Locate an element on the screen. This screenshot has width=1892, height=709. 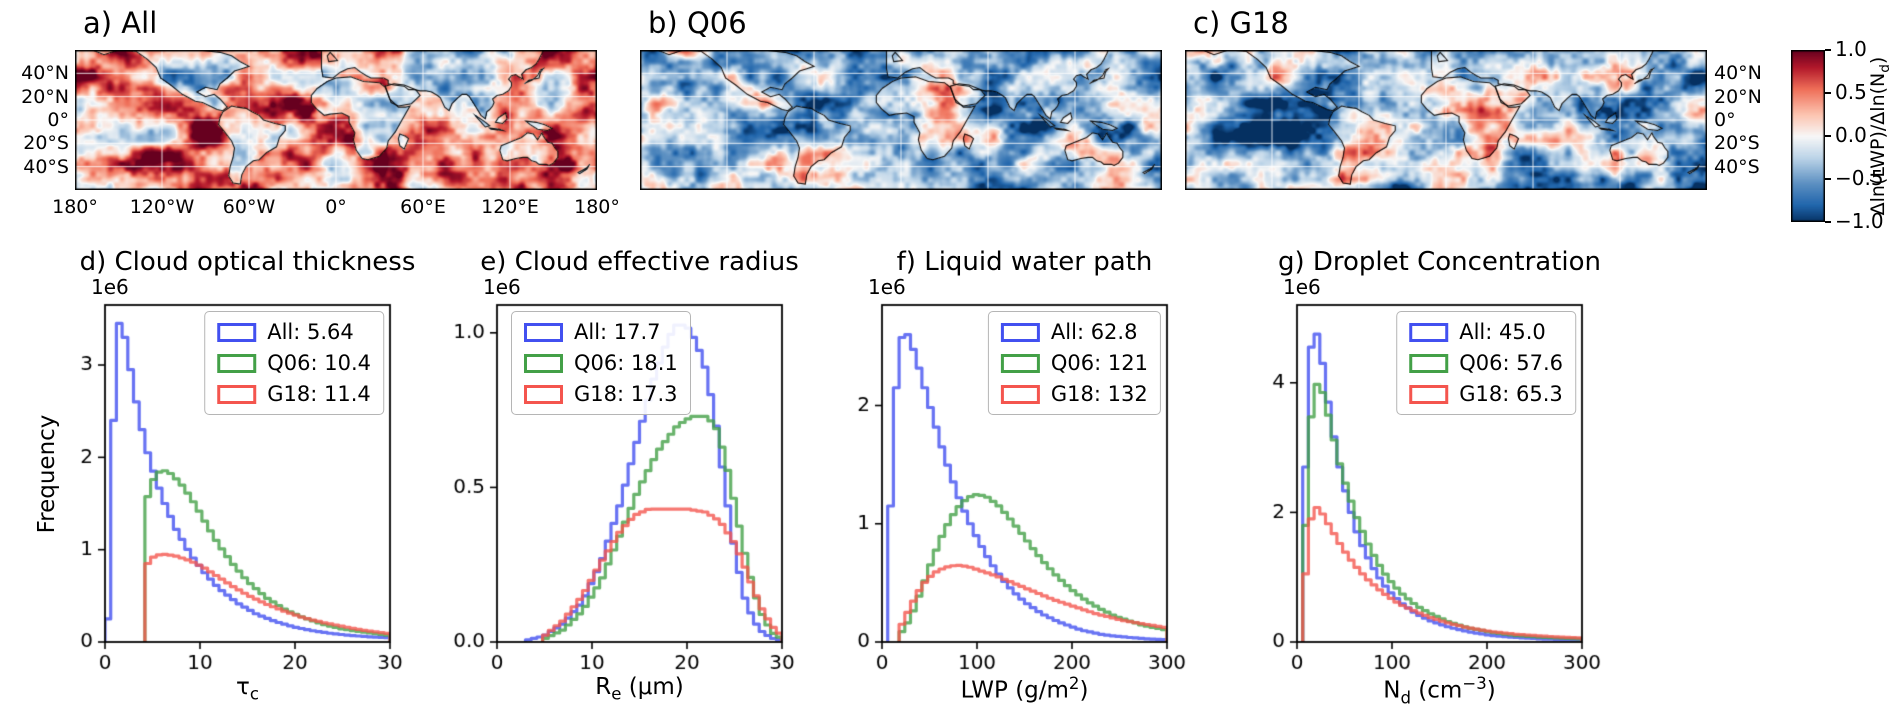
legend-item-all: All: 5.64 is located at coordinates (294, 332).